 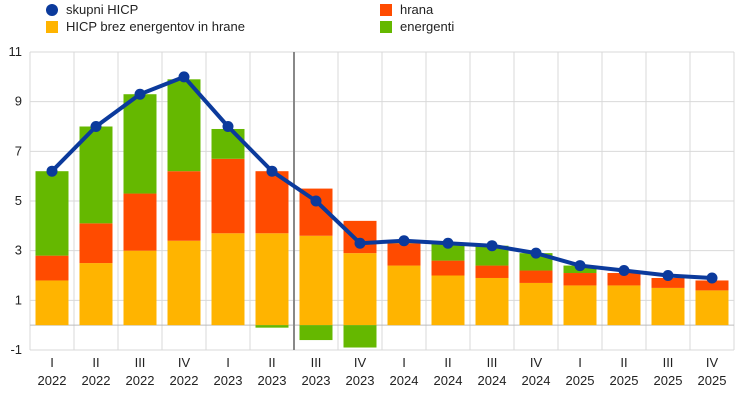 I want to click on y-tick-label: 11, so click(x=16, y=51).